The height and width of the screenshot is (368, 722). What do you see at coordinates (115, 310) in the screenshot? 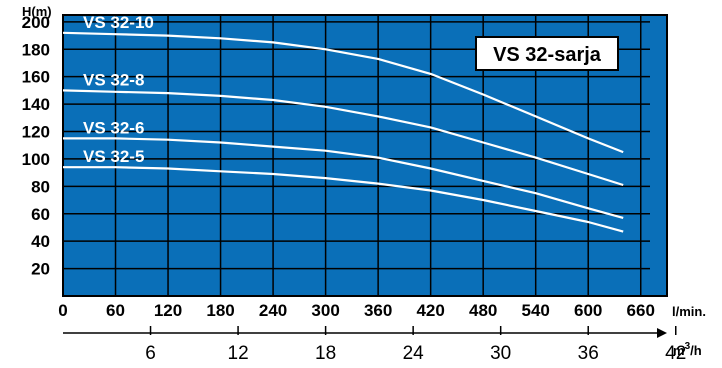
I see `x-tick-label: 60` at bounding box center [115, 310].